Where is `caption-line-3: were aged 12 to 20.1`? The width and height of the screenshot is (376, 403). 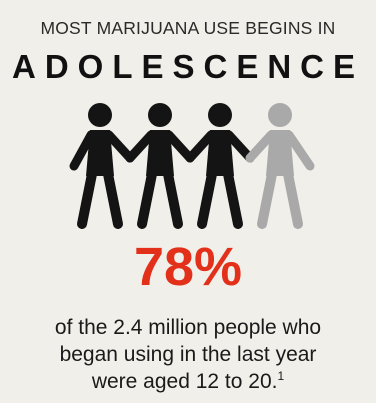
caption-line-3: were aged 12 to 20.1 is located at coordinates (188, 381).